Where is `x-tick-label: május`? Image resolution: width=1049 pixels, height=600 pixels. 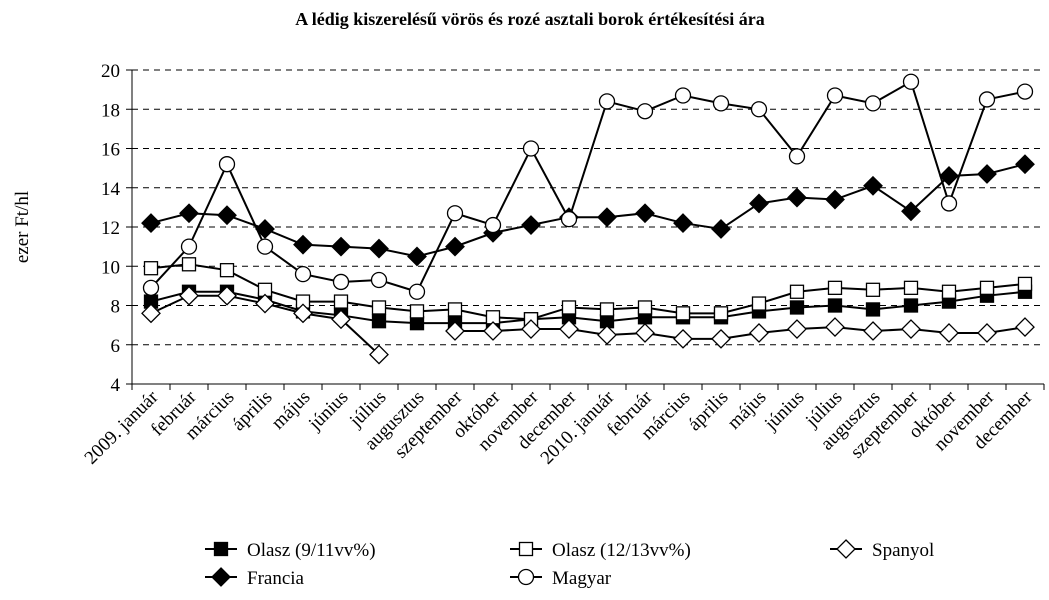
x-tick-label: május is located at coordinates (747, 410).